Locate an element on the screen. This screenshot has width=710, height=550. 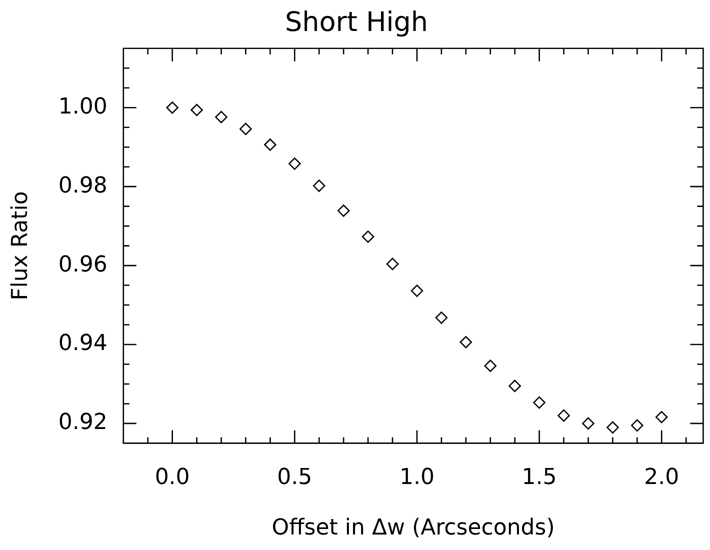
y-tick-label: 0.94 is located at coordinates (83, 343).